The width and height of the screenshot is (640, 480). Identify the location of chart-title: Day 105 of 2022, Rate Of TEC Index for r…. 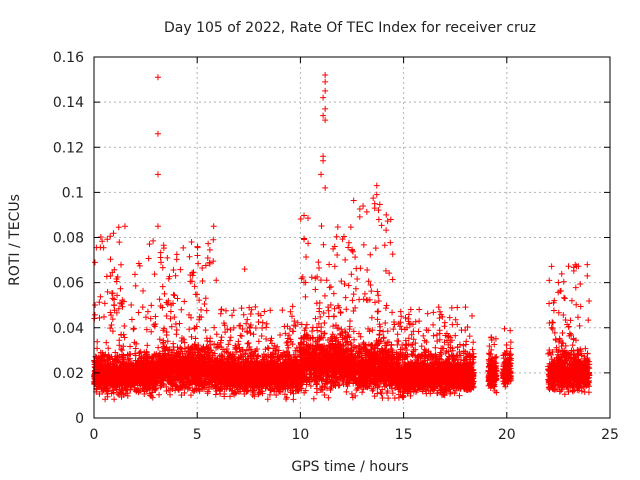
(350, 28).